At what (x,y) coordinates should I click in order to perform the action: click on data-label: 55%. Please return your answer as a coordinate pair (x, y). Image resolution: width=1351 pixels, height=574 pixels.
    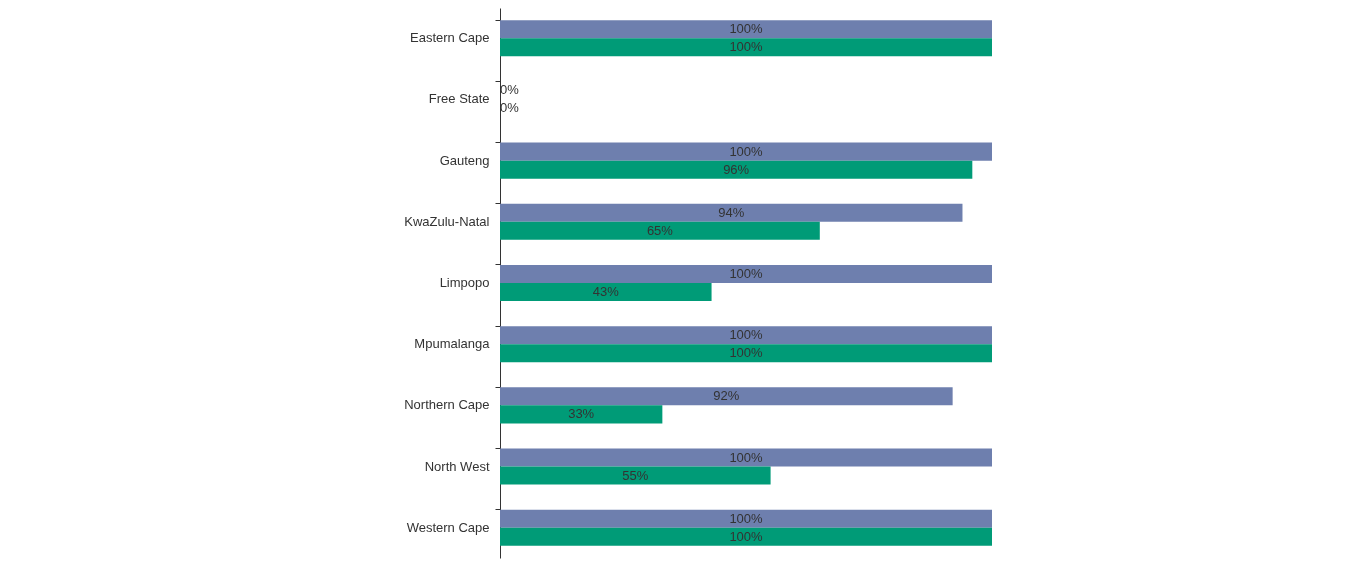
    Looking at the image, I should click on (635, 475).